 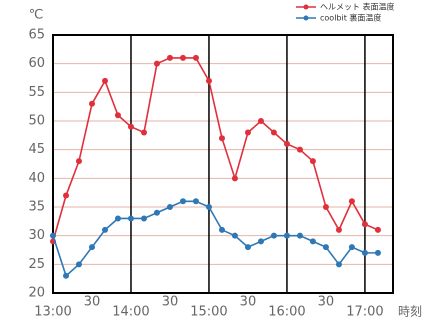 I want to click on y-tick-label: 25, so click(x=36, y=264).